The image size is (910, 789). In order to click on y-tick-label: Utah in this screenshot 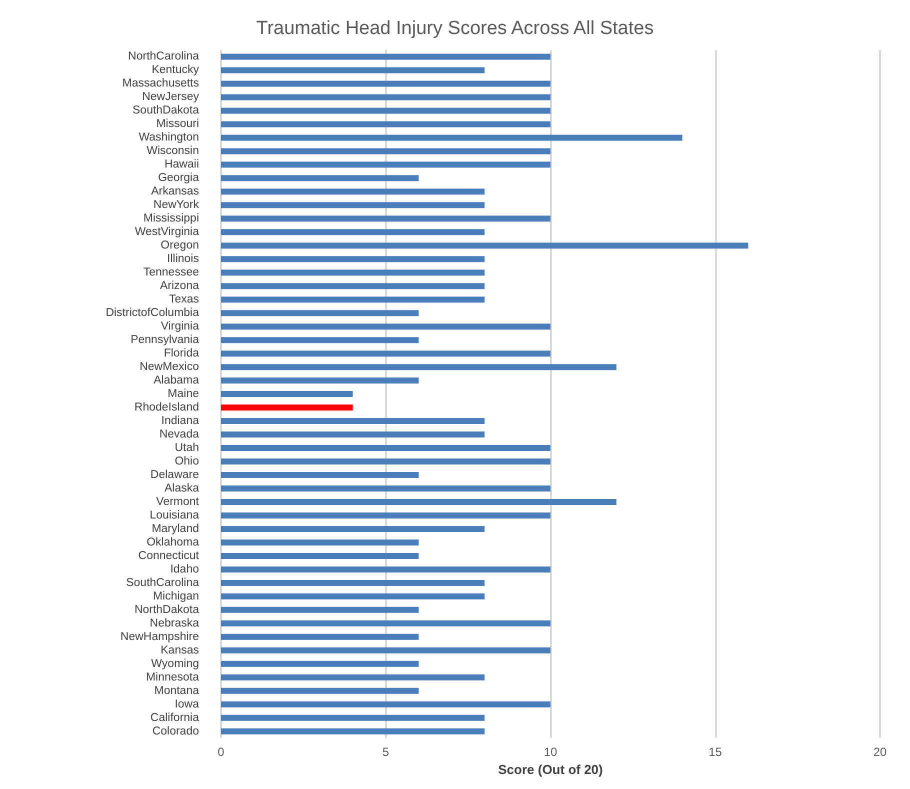, I will do `click(186, 448)`.